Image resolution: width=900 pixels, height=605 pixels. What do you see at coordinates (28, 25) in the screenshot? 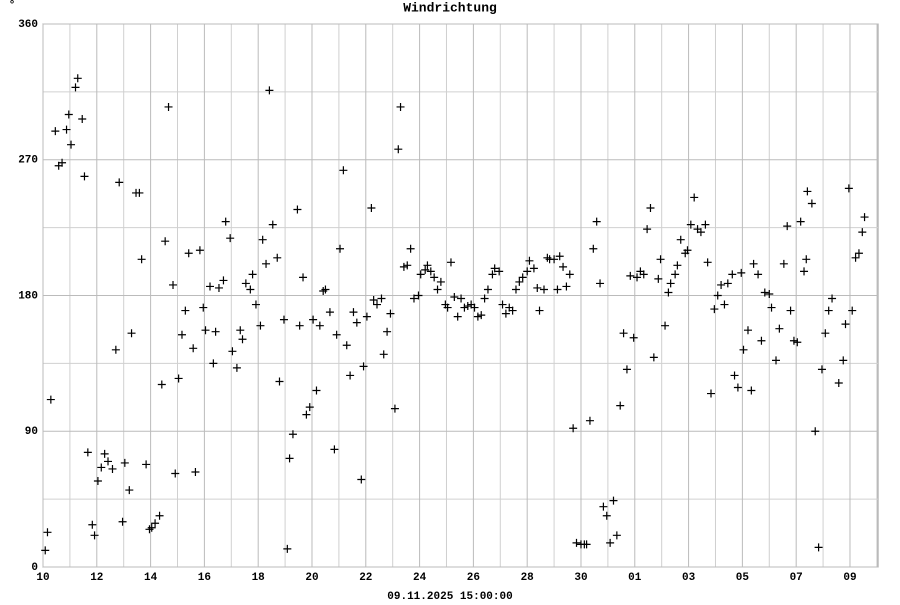
I see `y-tick-label: 360` at bounding box center [28, 25].